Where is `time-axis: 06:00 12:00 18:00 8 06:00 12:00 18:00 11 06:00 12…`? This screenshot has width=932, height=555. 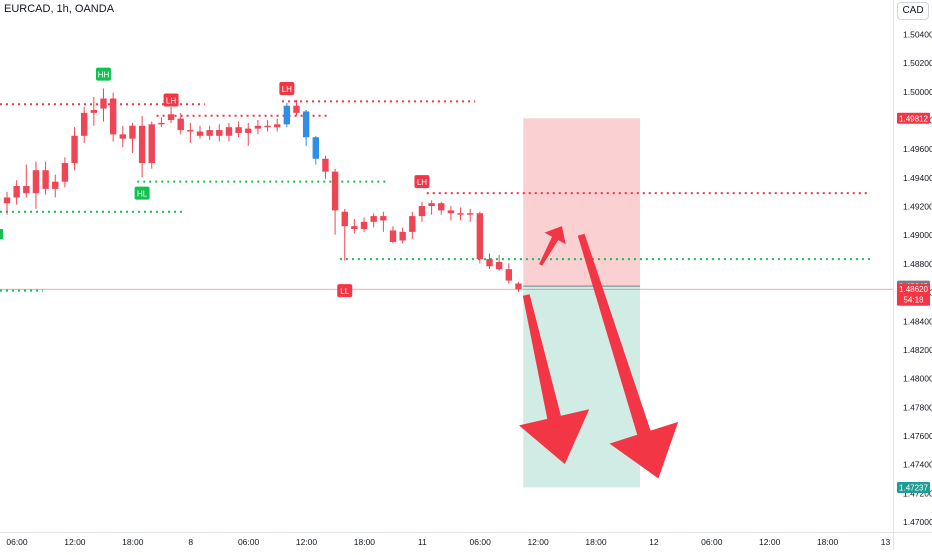
time-axis: 06:00 12:00 18:00 8 06:00 12:00 18:00 11 06:00 12… is located at coordinates (448, 542).